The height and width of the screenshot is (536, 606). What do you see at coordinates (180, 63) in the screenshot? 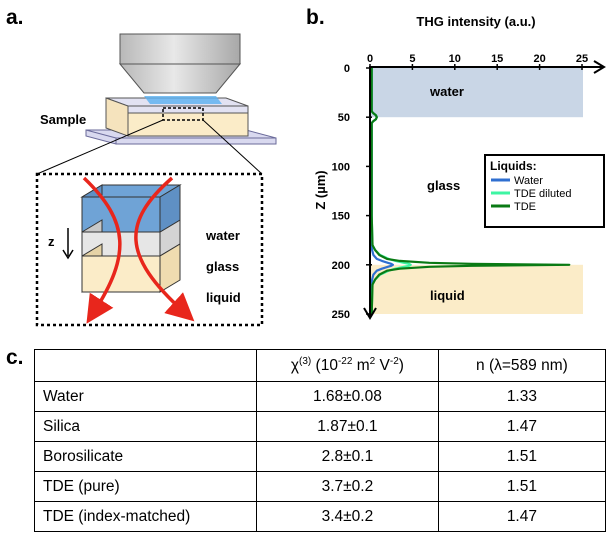
I see `objective-lens` at bounding box center [180, 63].